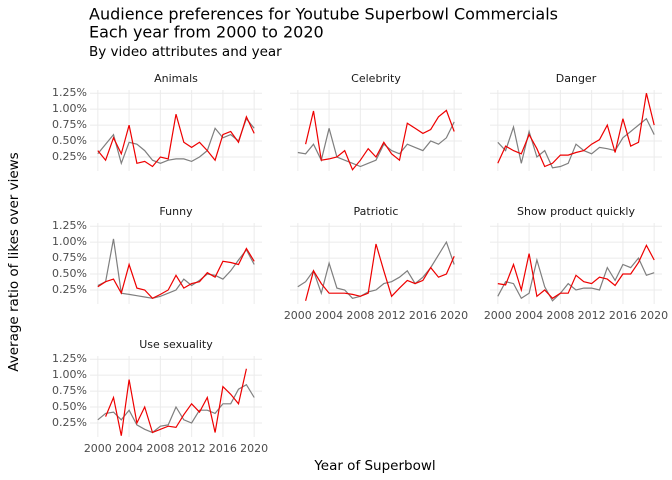  I want to click on chart-title: Each year from 2000 to 2020, so click(206, 32).